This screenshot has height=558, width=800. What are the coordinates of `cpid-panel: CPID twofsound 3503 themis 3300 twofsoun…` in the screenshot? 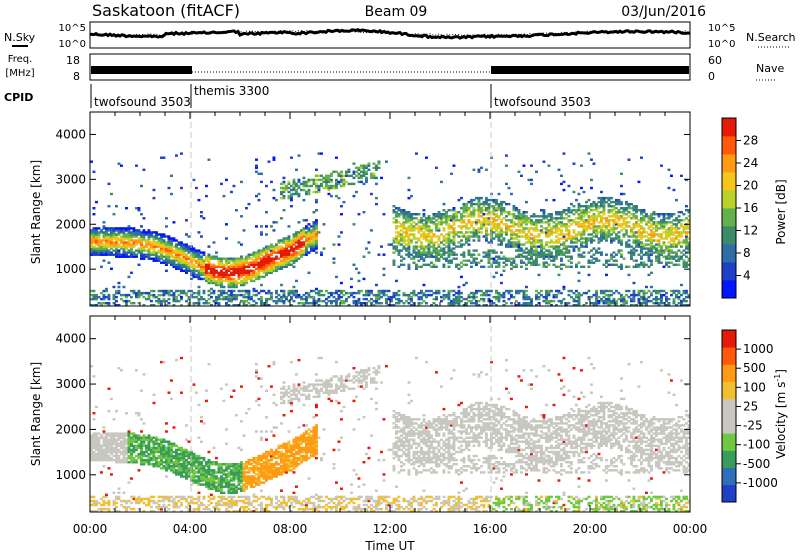 It's located at (297, 96).